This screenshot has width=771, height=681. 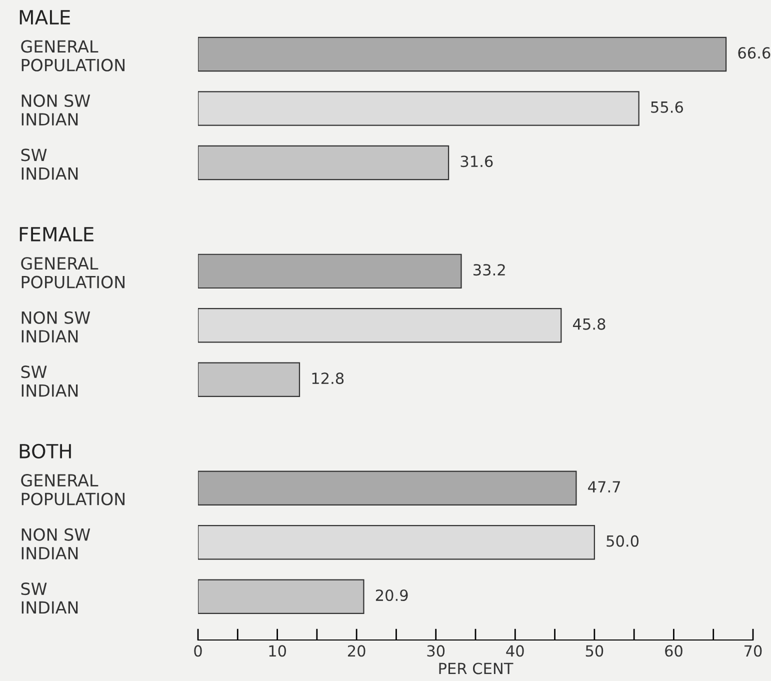 I want to click on x-tick-label: 10, so click(x=277, y=651).